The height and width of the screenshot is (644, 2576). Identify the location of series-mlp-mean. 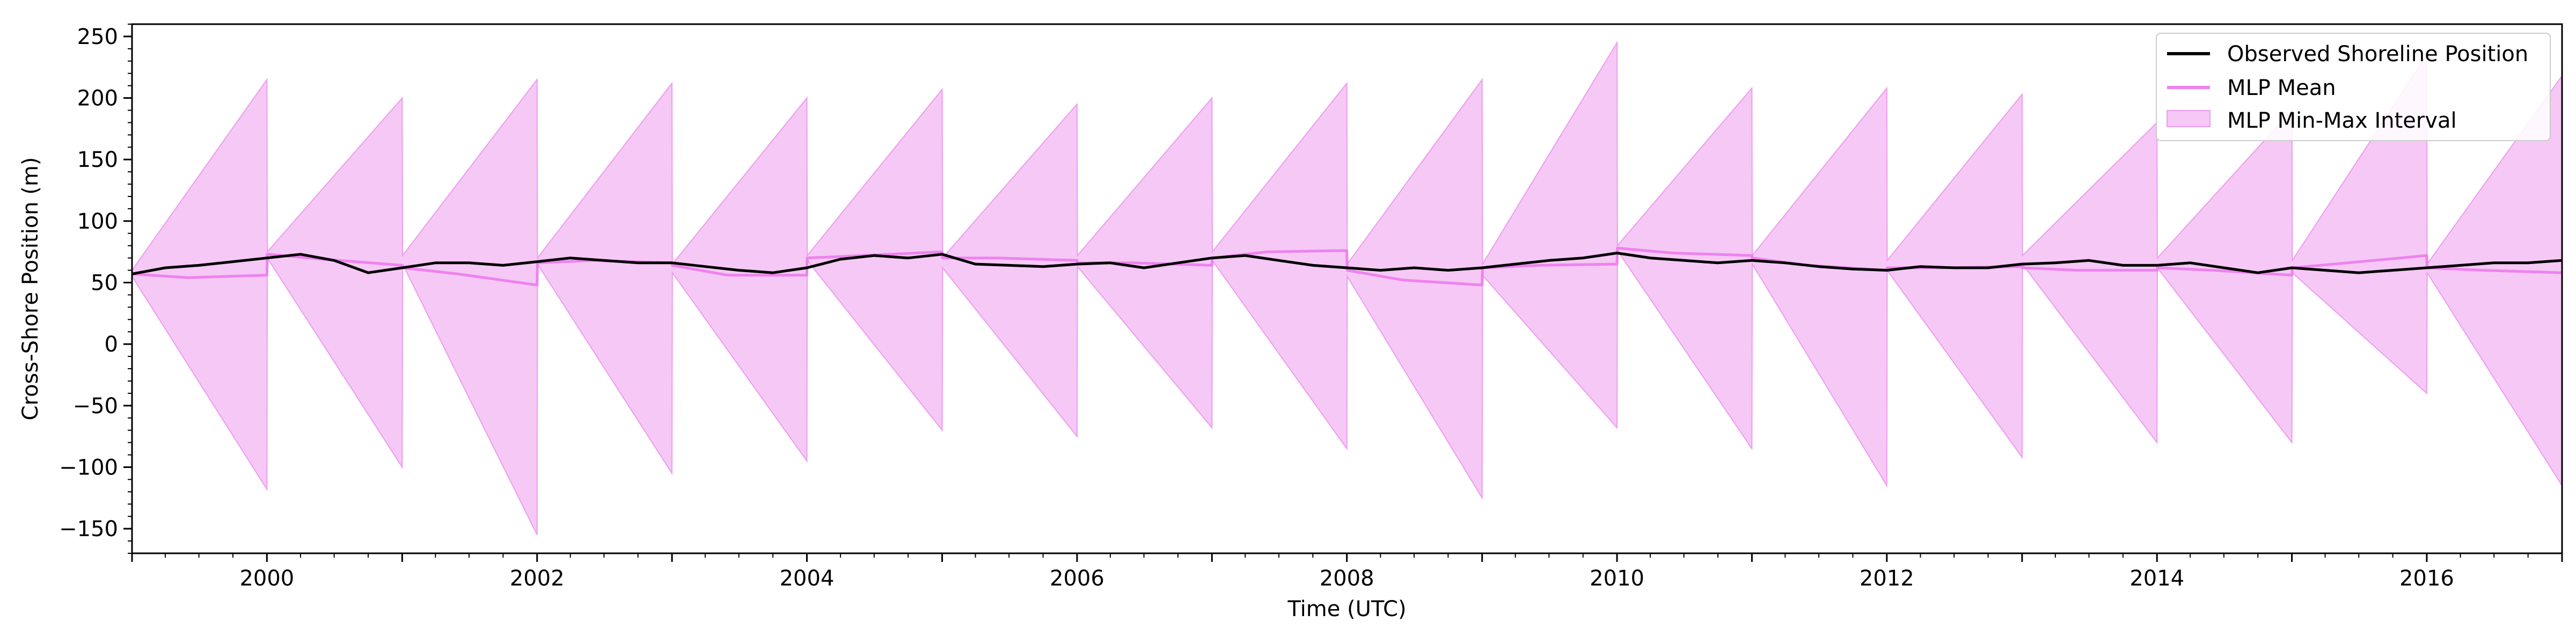
(1347, 266).